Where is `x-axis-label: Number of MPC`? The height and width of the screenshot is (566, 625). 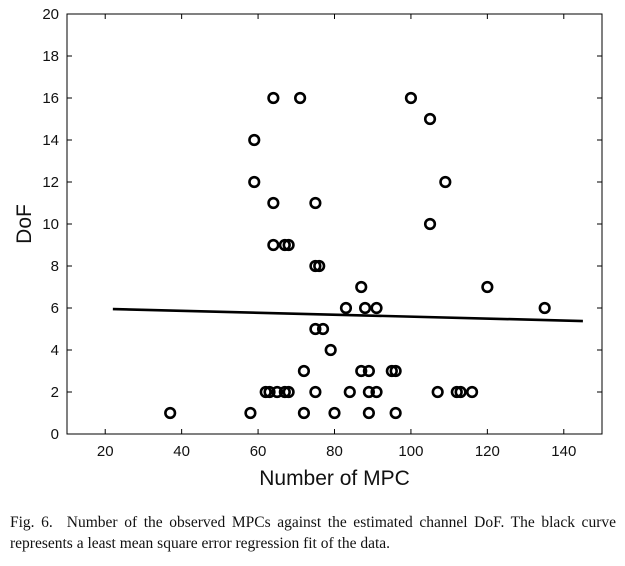 x-axis-label: Number of MPC is located at coordinates (334, 478).